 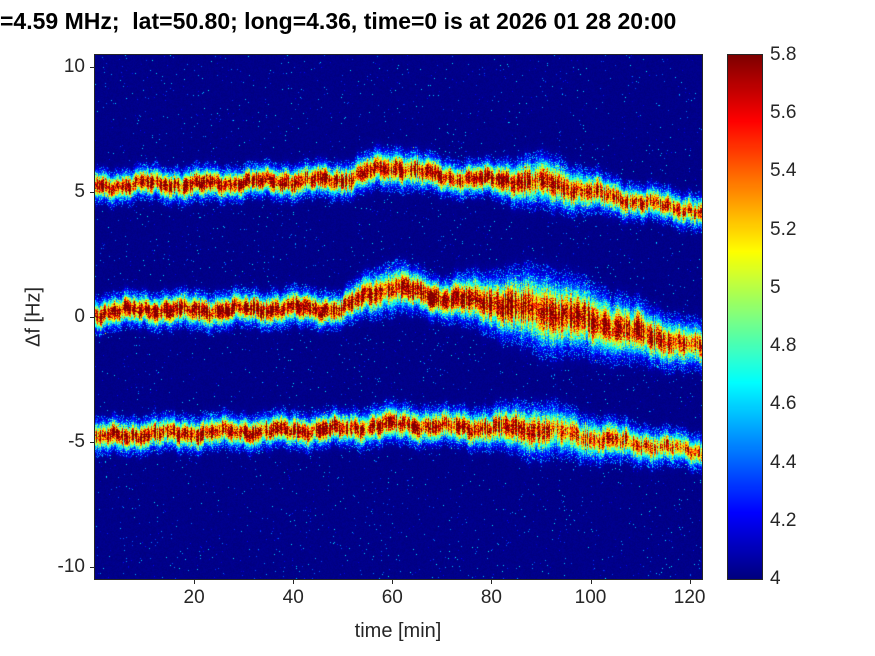 I want to click on x-tick-label: 80, so click(x=491, y=597).